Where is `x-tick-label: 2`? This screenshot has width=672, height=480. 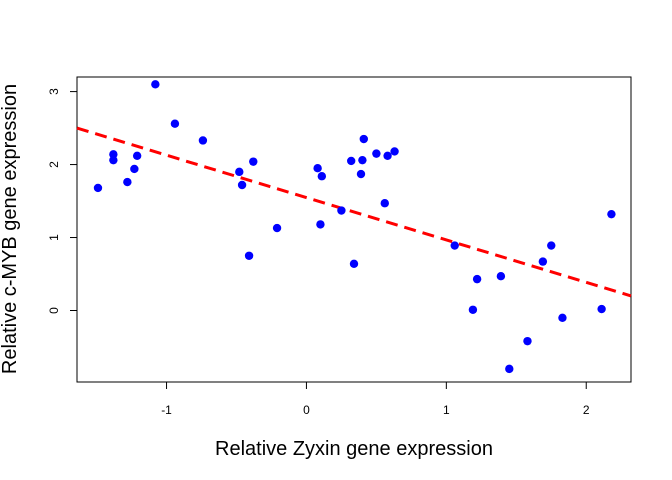 x-tick-label: 2 is located at coordinates (586, 410).